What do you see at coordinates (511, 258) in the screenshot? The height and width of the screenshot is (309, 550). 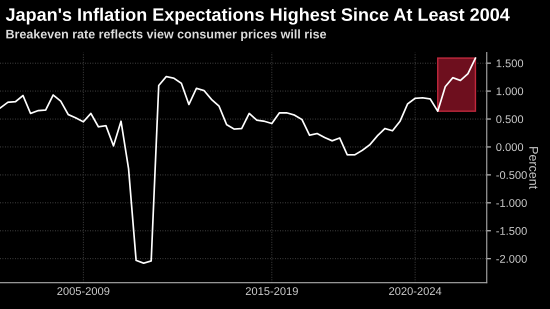 I see `y-tick-label: -2.000` at bounding box center [511, 258].